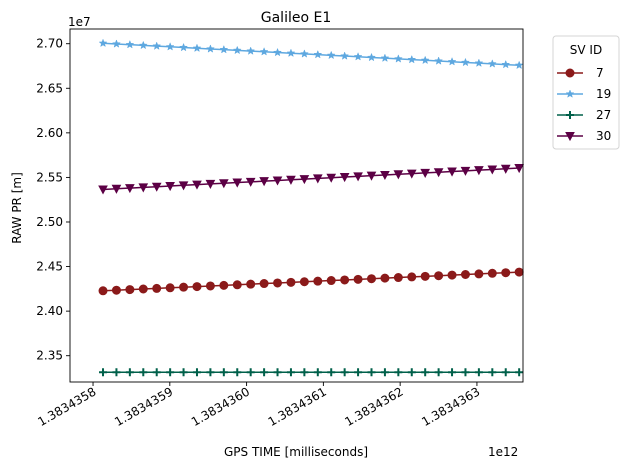 The width and height of the screenshot is (630, 470). What do you see at coordinates (586, 50) in the screenshot?
I see `legend-title: SV ID` at bounding box center [586, 50].